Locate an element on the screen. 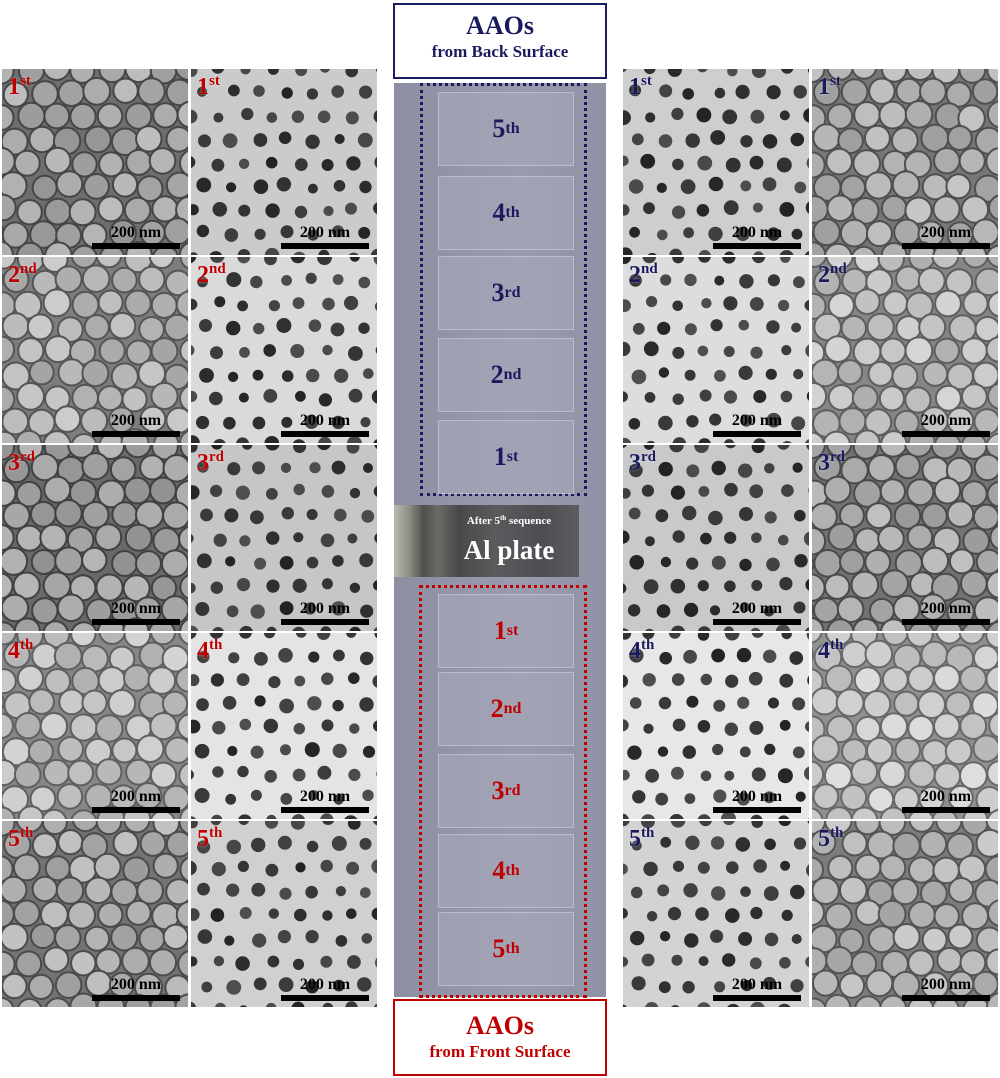  sem-image-right-outer-1: 1st 200 nm is located at coordinates (905, 162).